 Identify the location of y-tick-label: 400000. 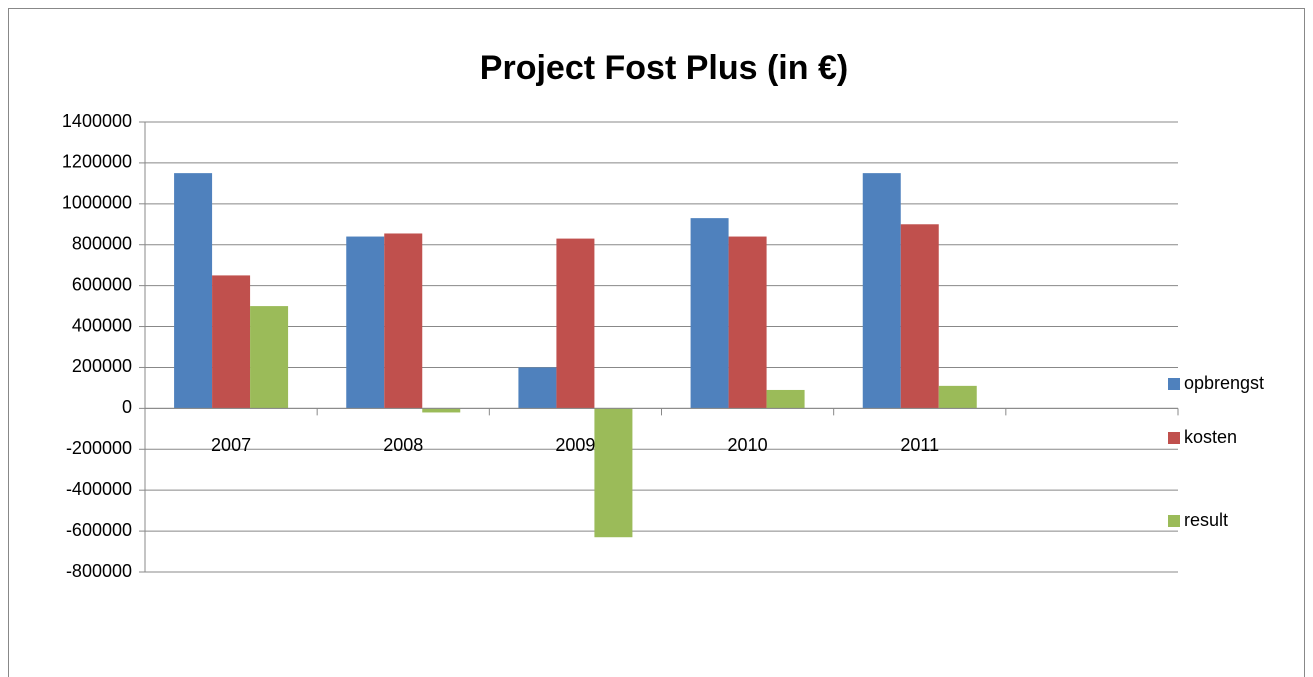
(102, 325).